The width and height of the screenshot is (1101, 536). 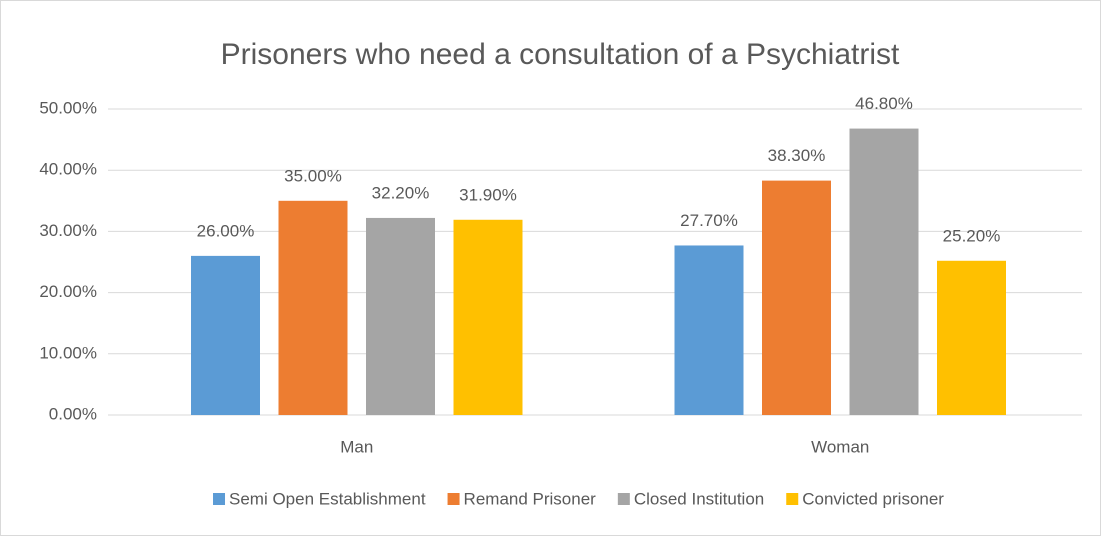 What do you see at coordinates (226, 230) in the screenshot?
I see `data-label: 26.00%` at bounding box center [226, 230].